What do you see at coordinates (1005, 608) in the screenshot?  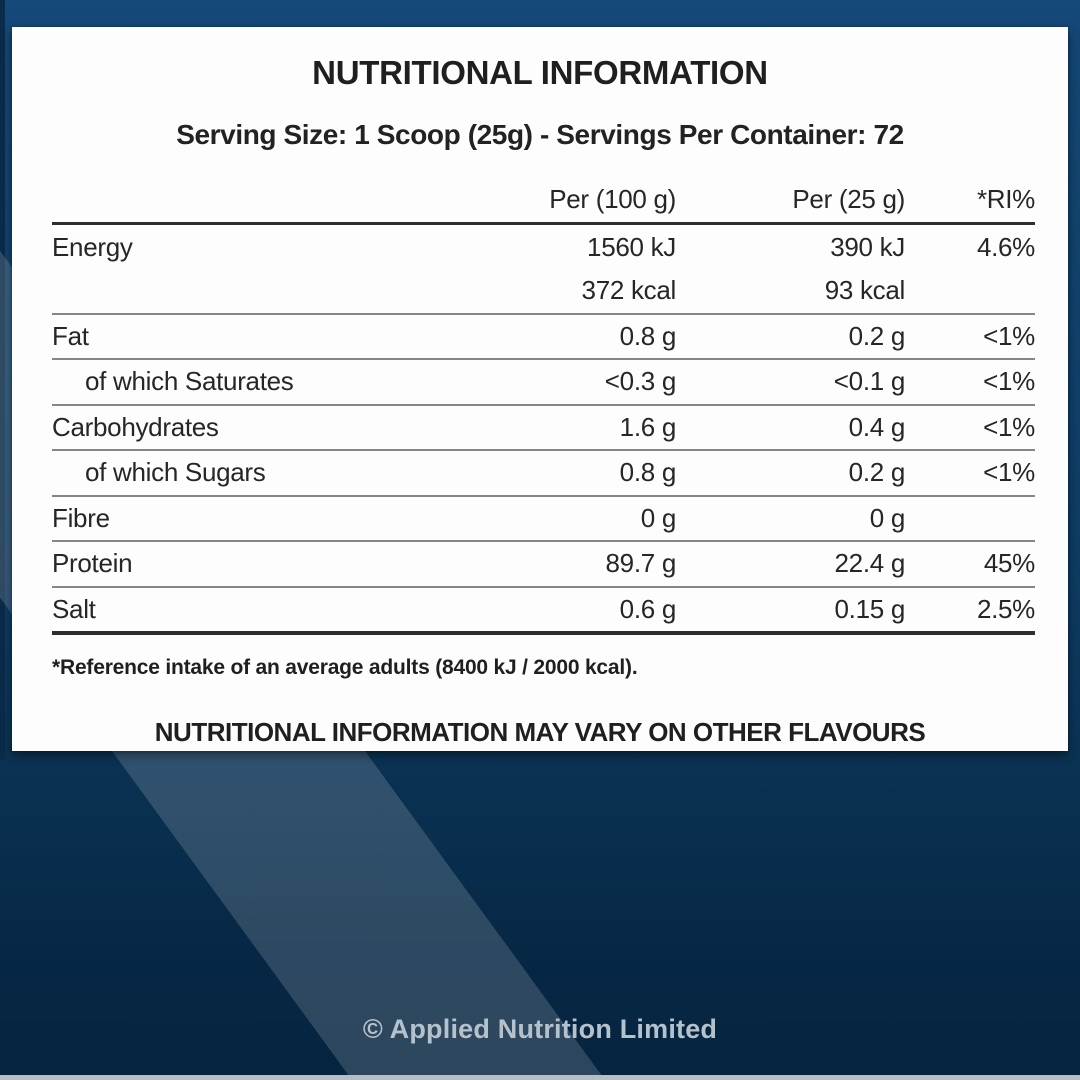 I see `cell-ri-percent: 2.5%` at bounding box center [1005, 608].